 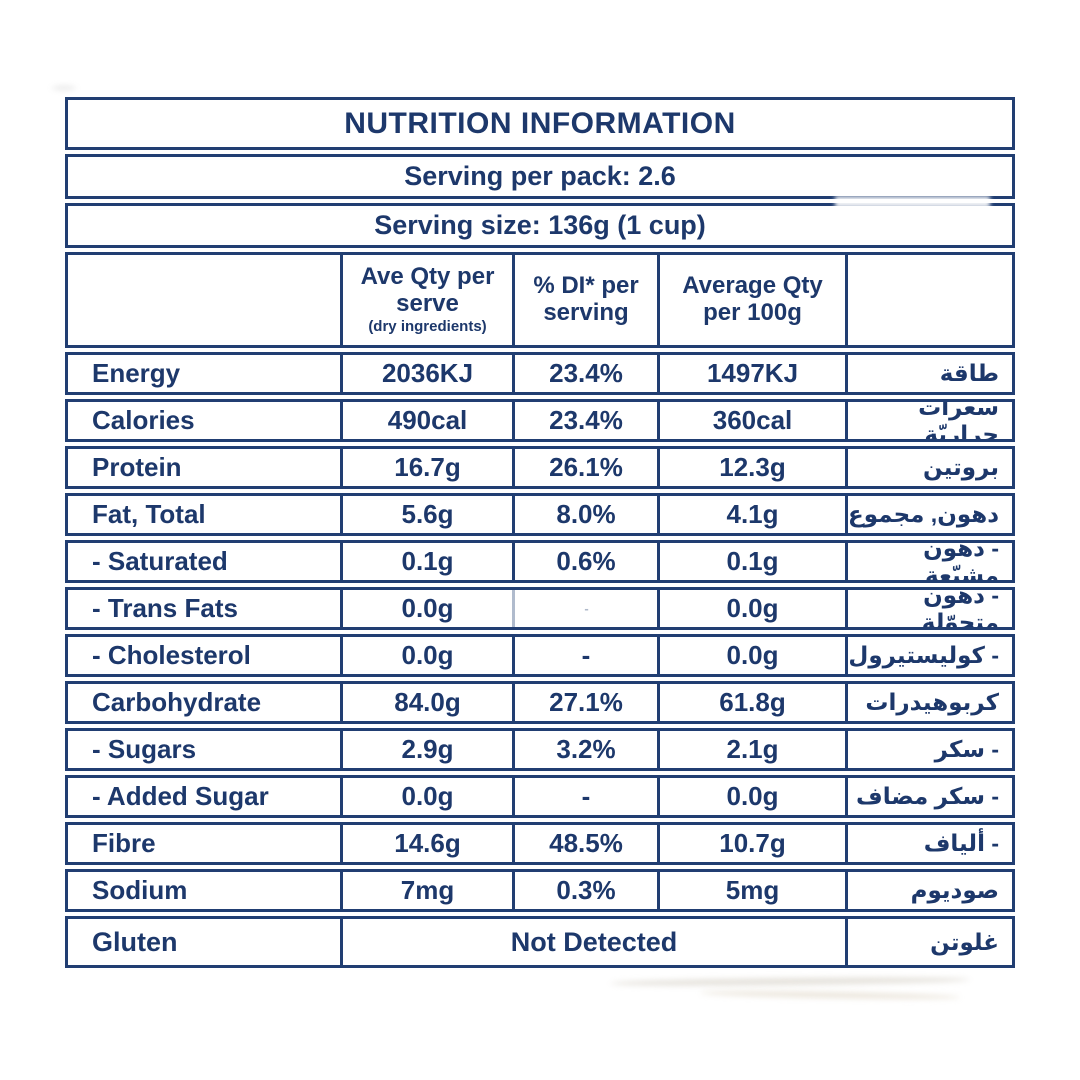 What do you see at coordinates (426, 373) in the screenshot?
I see `value-per-serve: 2036KJ` at bounding box center [426, 373].